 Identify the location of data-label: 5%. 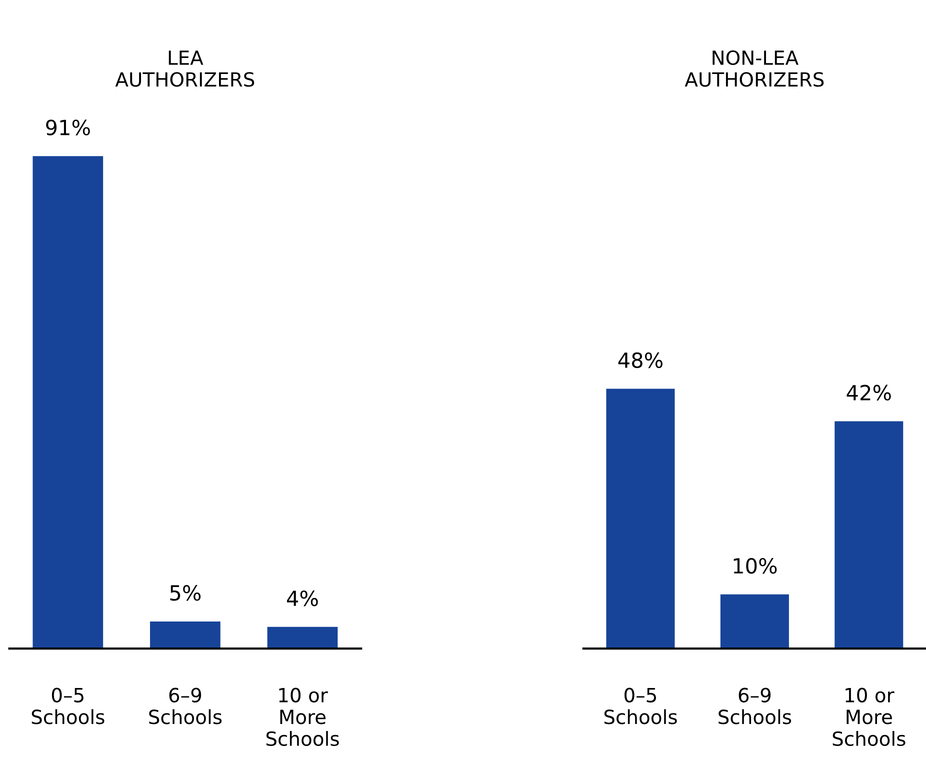
(185, 593).